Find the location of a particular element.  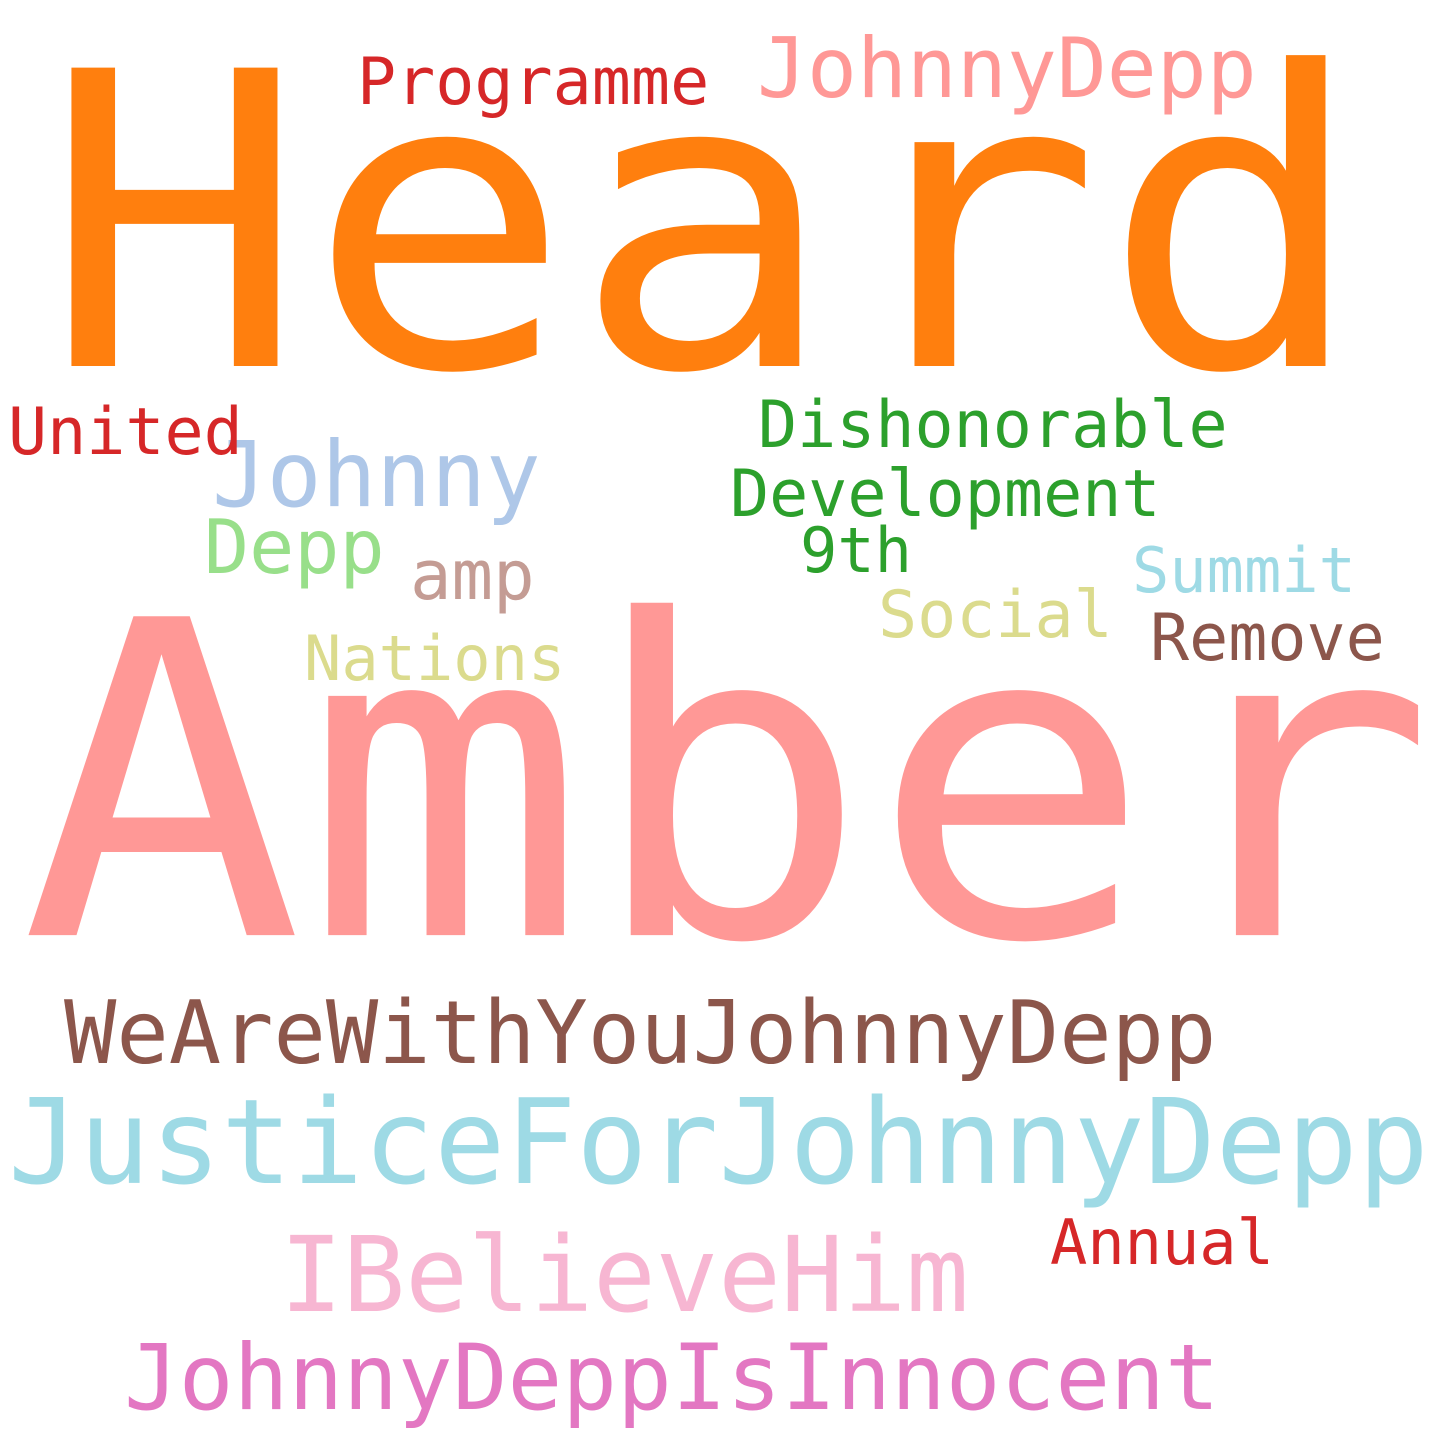

word-nations: Nations is located at coordinates (435, 658).